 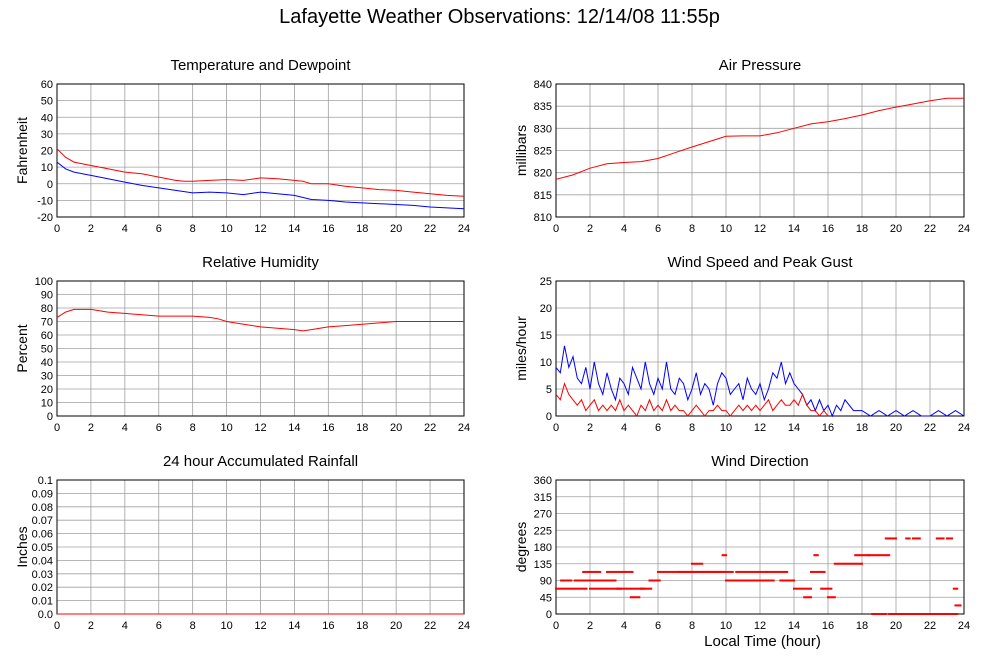 I want to click on direction-xtick-label: 6, so click(x=658, y=626).